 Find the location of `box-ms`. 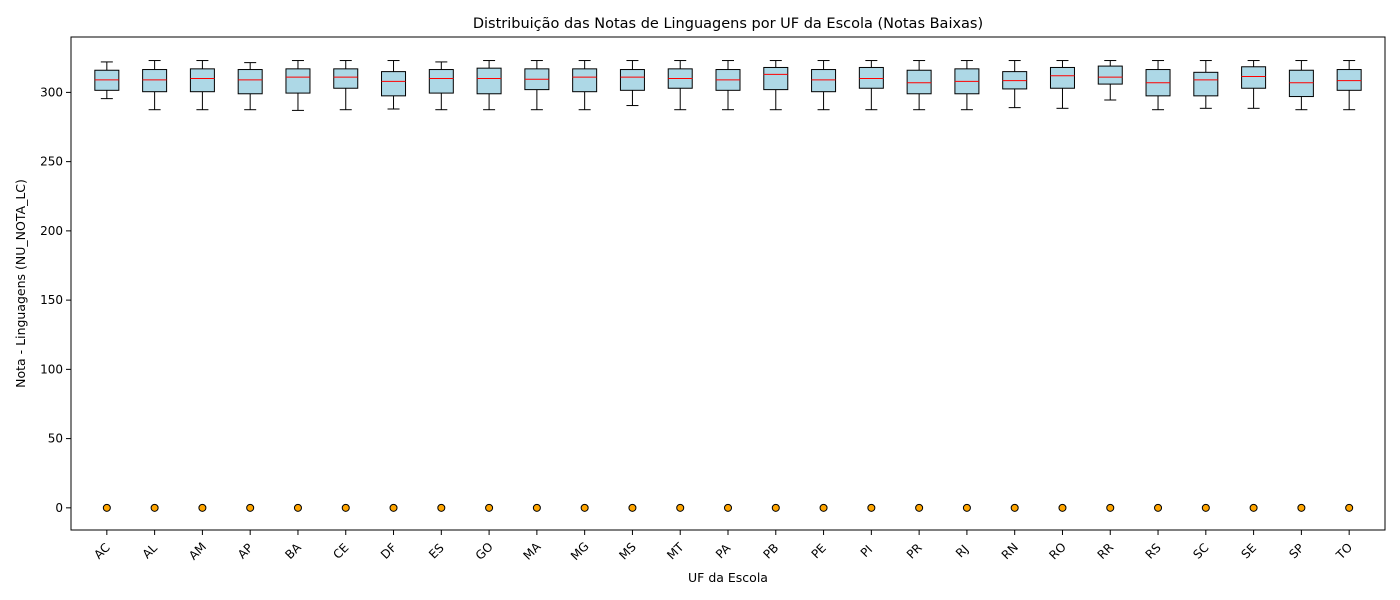

box-ms is located at coordinates (632, 80).